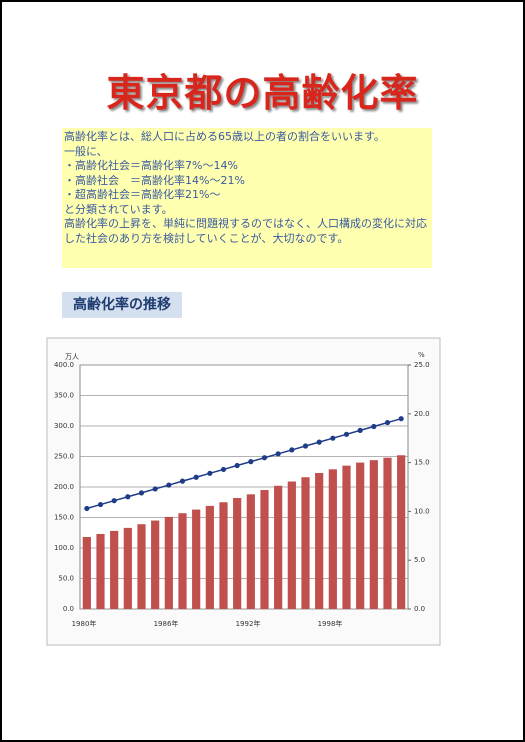 This screenshot has height=742, width=525. Describe the element at coordinates (142, 194) in the screenshot. I see `intro-line: ・超高齢社会＝高齢化率21%～` at that location.